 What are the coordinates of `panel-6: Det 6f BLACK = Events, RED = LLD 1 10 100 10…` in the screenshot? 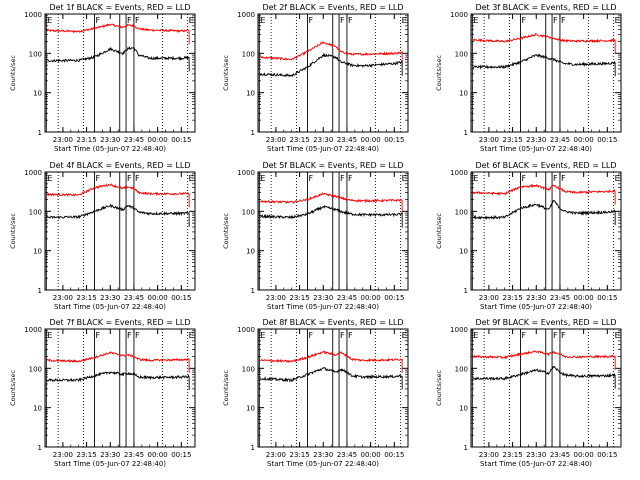 It's located at (528, 236).